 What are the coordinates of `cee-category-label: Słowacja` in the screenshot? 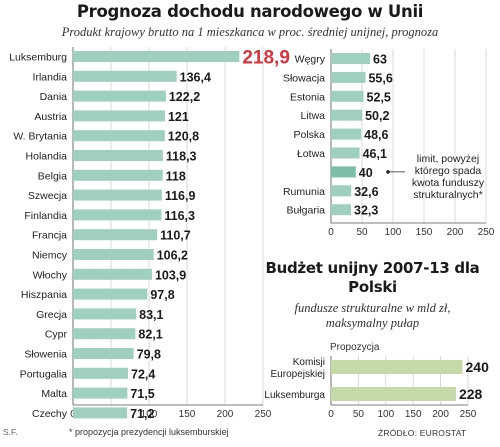 It's located at (304, 78).